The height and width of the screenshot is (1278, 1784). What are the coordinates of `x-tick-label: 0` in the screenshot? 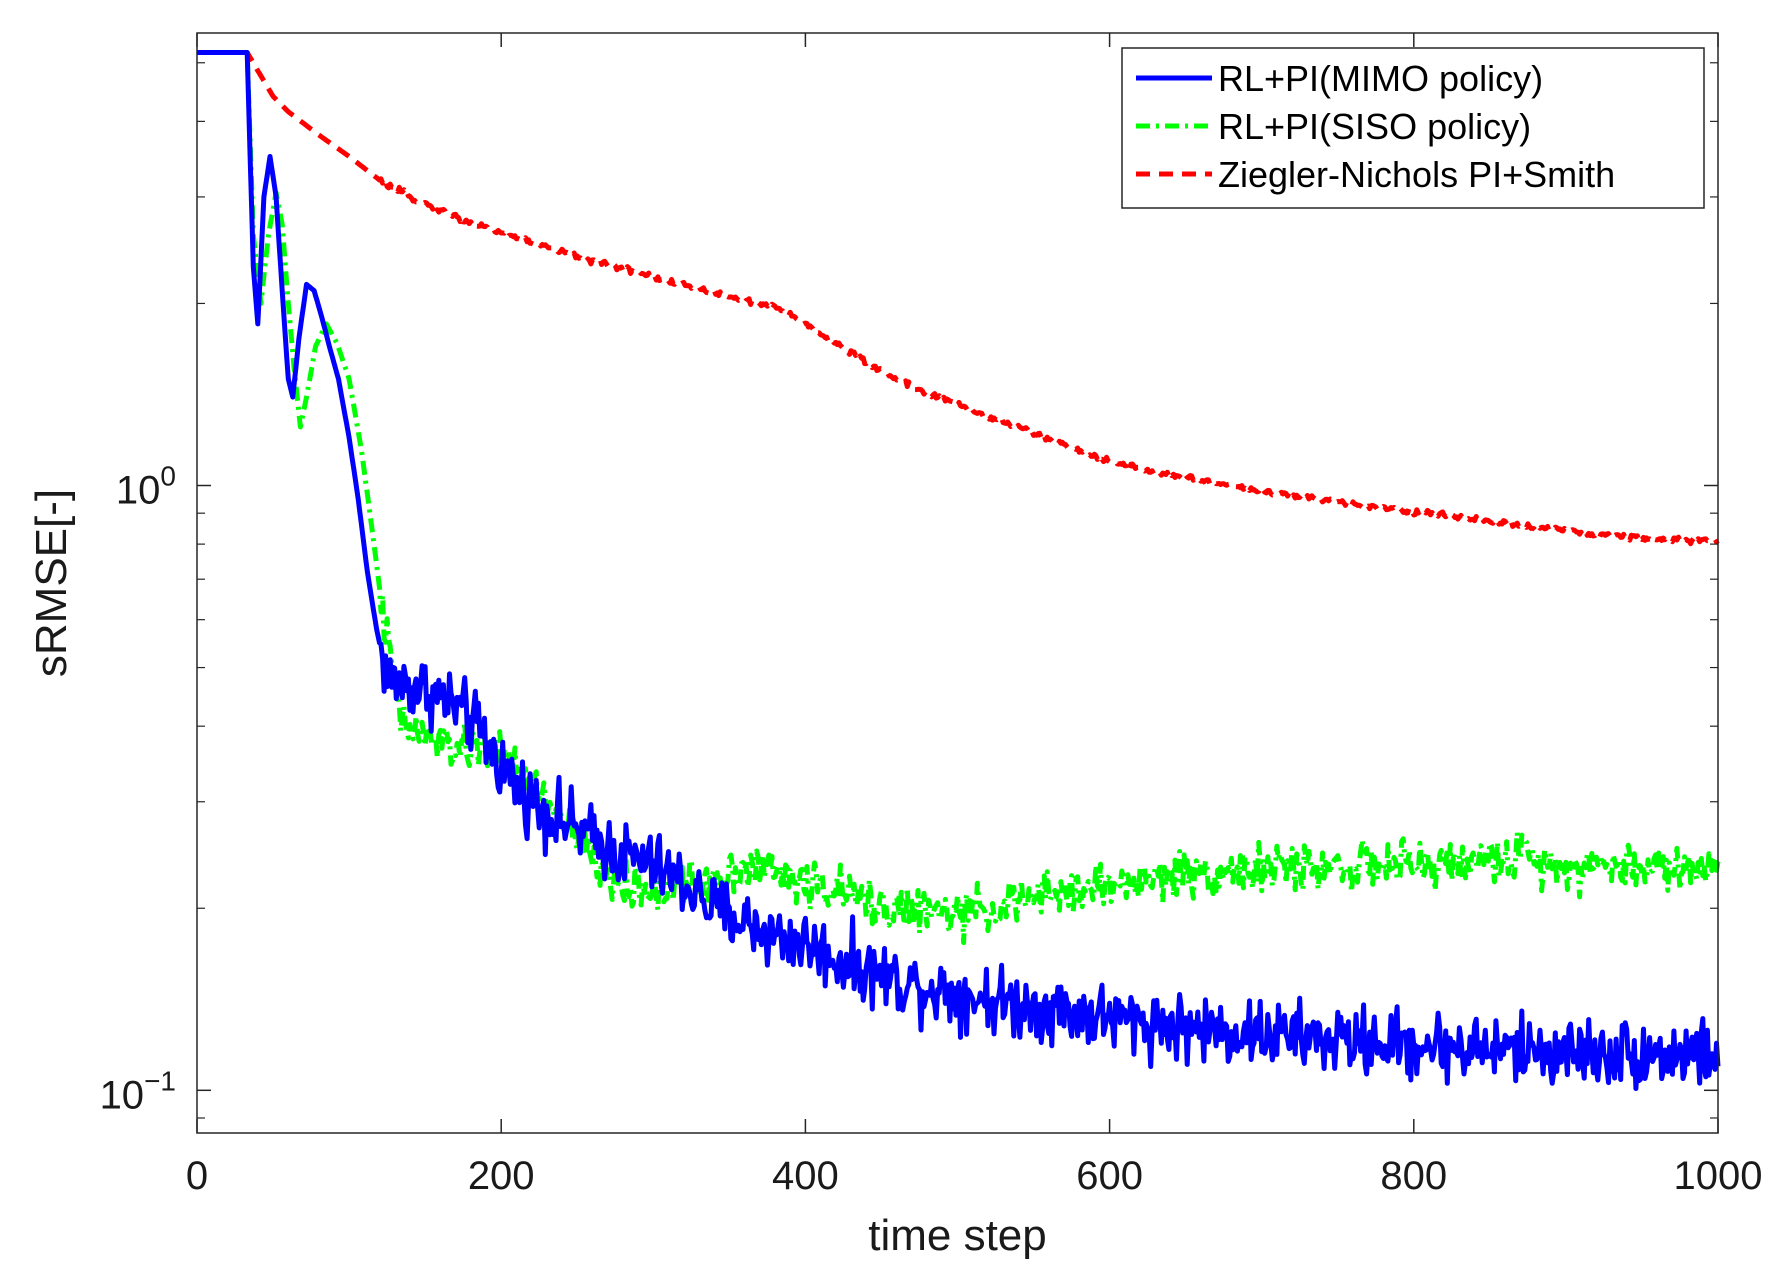 It's located at (197, 1176).